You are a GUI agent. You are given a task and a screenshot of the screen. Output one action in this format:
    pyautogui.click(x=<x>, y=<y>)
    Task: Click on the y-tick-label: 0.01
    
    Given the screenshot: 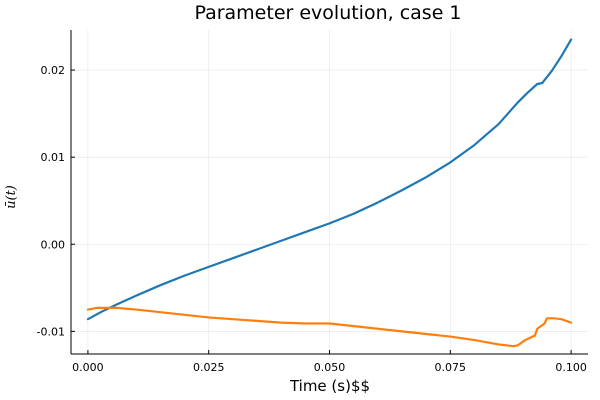 What is the action you would take?
    pyautogui.click(x=53, y=157)
    